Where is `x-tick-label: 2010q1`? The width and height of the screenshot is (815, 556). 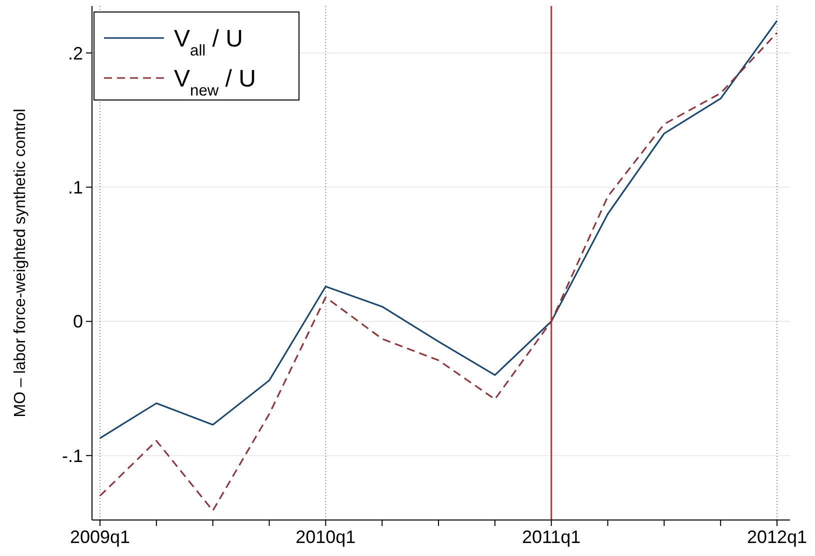
x-tick-label: 2010q1 is located at coordinates (326, 537).